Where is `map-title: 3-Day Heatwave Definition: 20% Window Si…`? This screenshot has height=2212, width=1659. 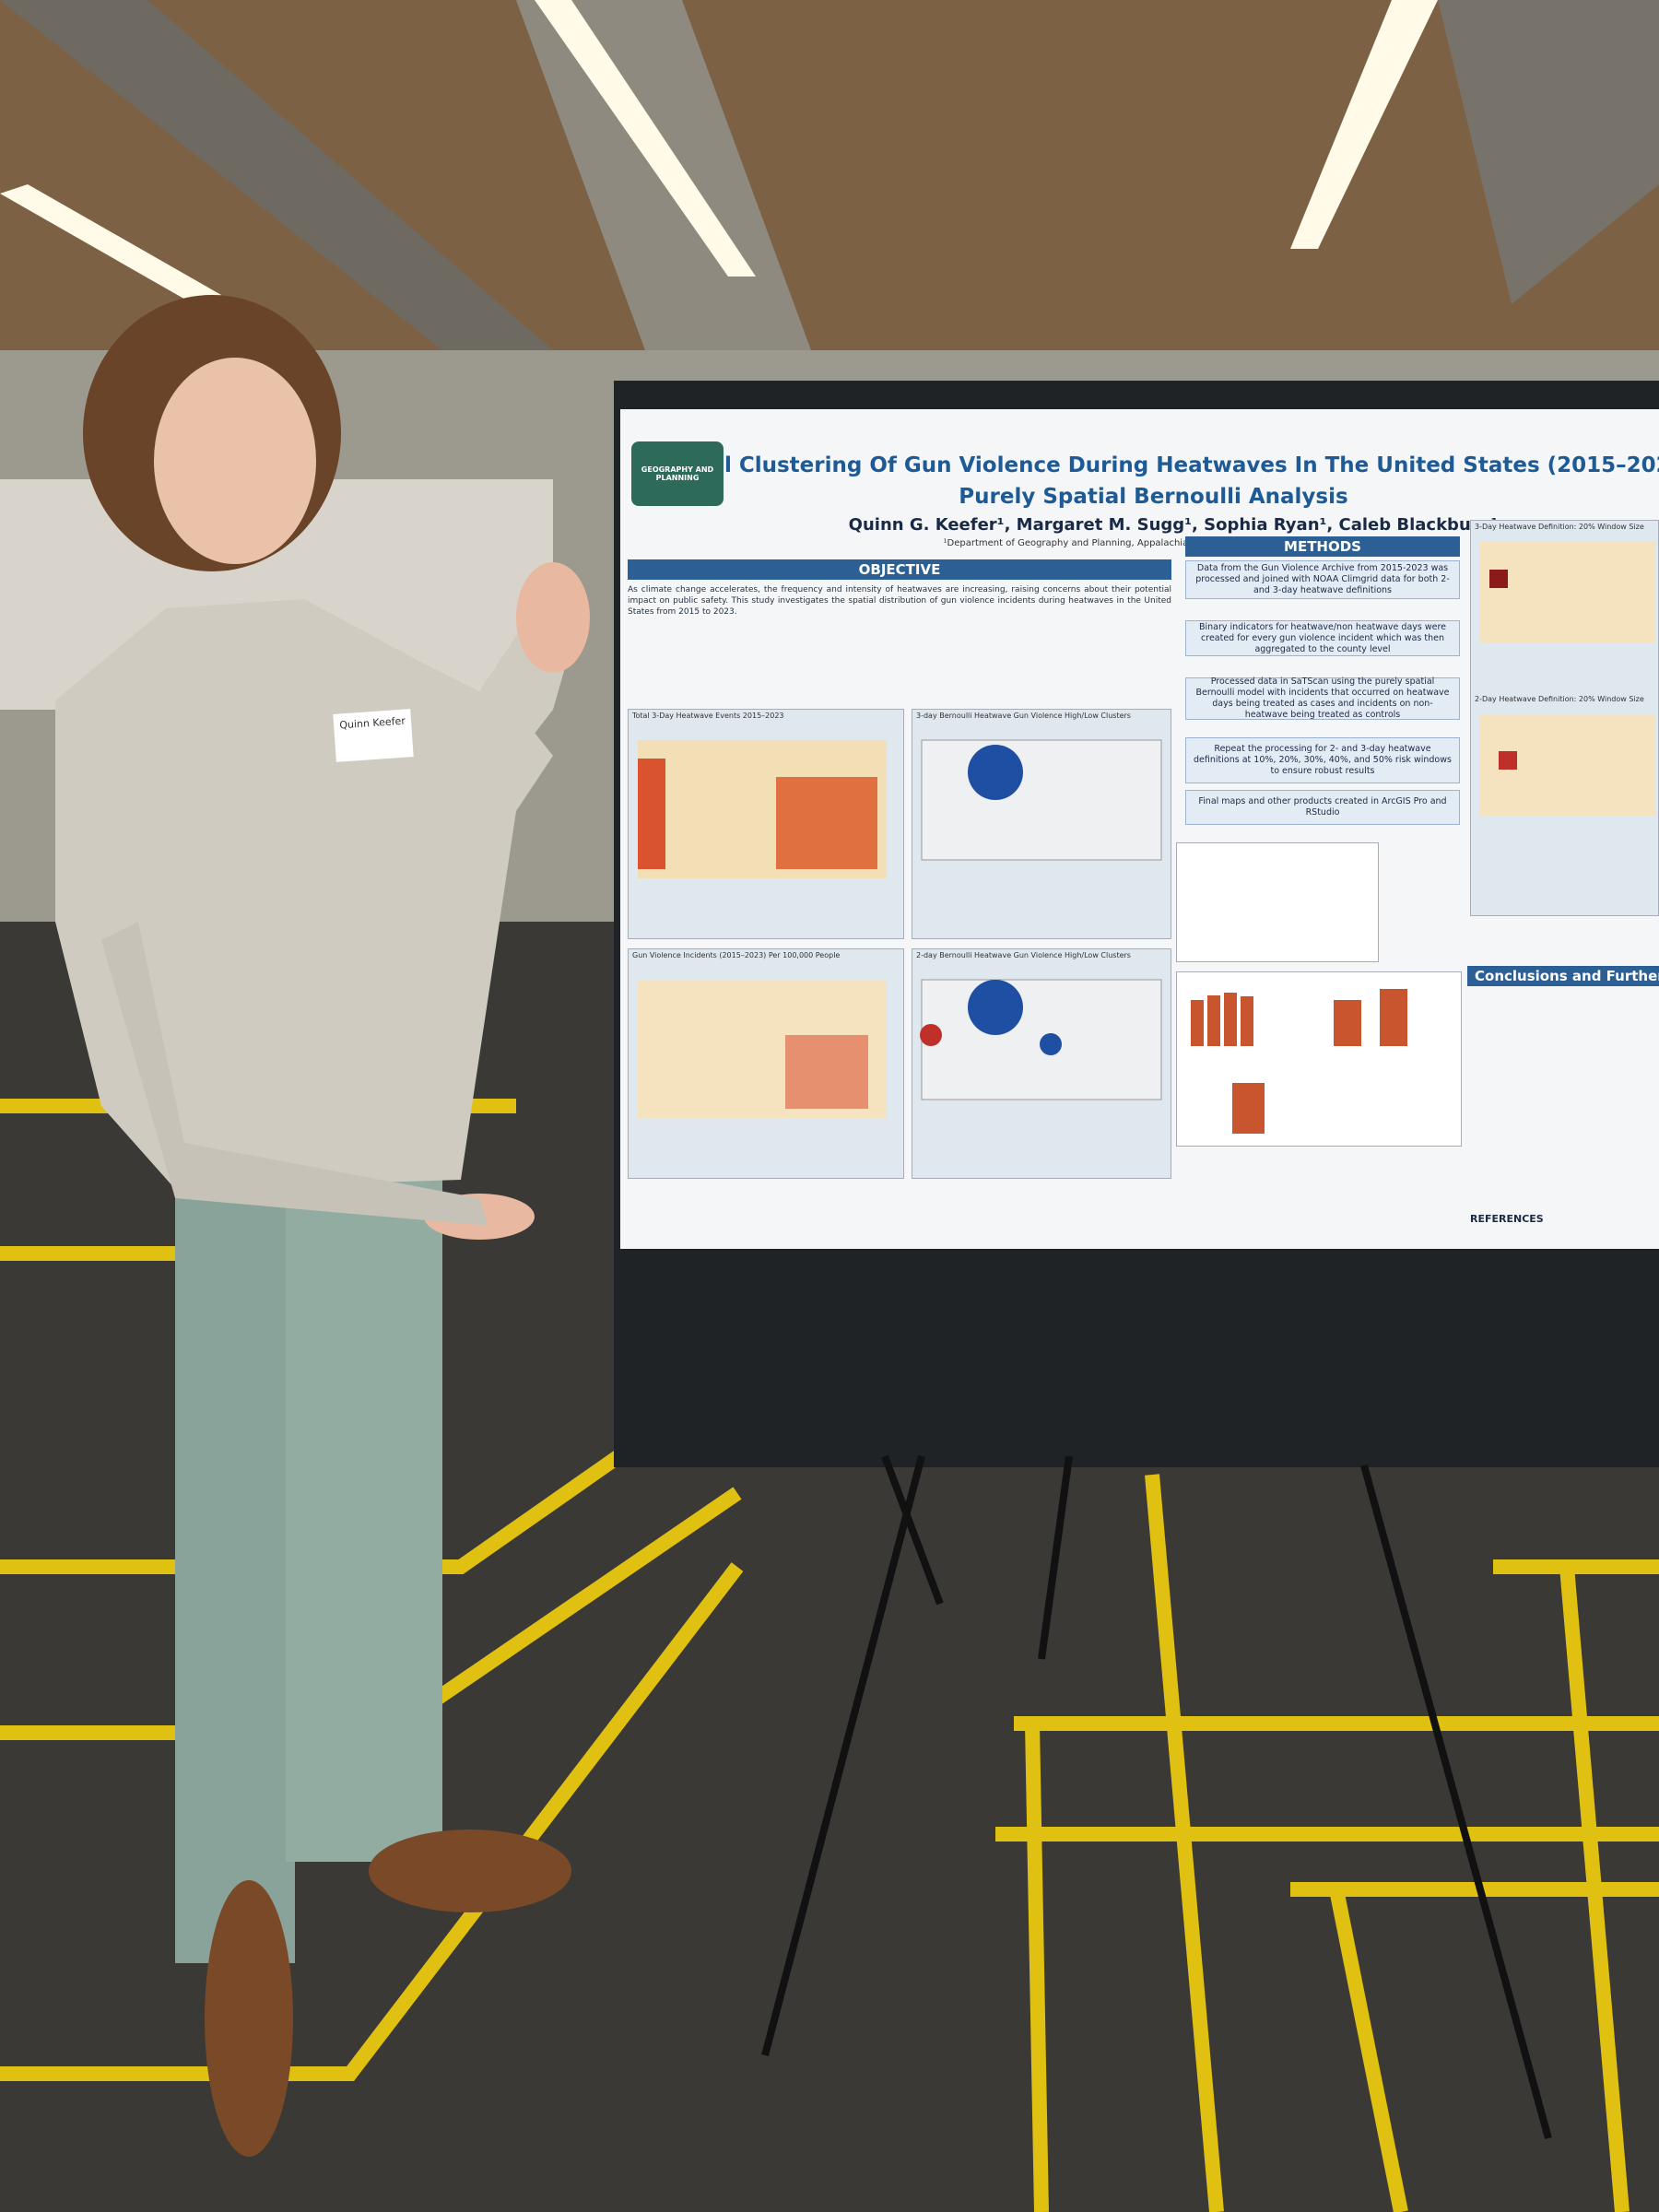
map-title: 3-Day Heatwave Definition: 20% Window Si… is located at coordinates (1559, 527).